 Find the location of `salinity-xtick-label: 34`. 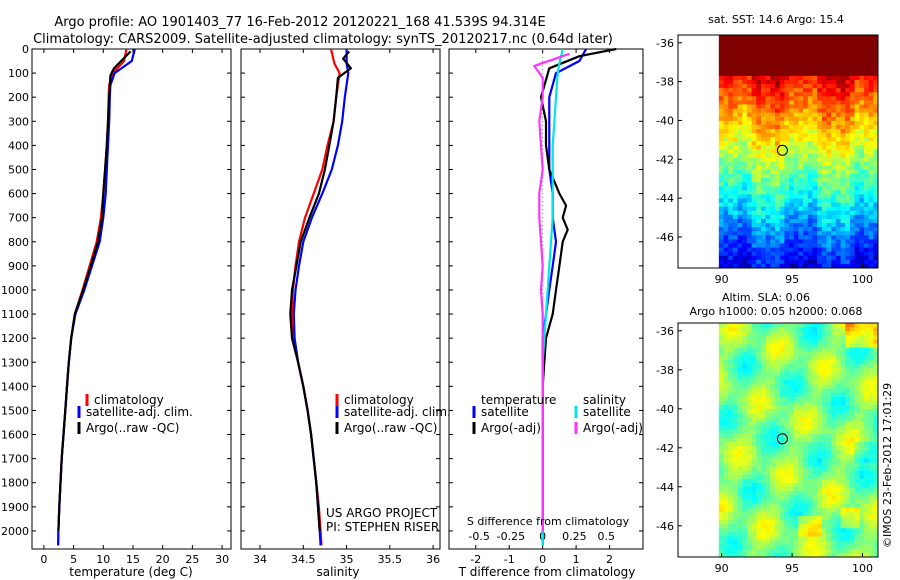

salinity-xtick-label: 34 is located at coordinates (260, 559).